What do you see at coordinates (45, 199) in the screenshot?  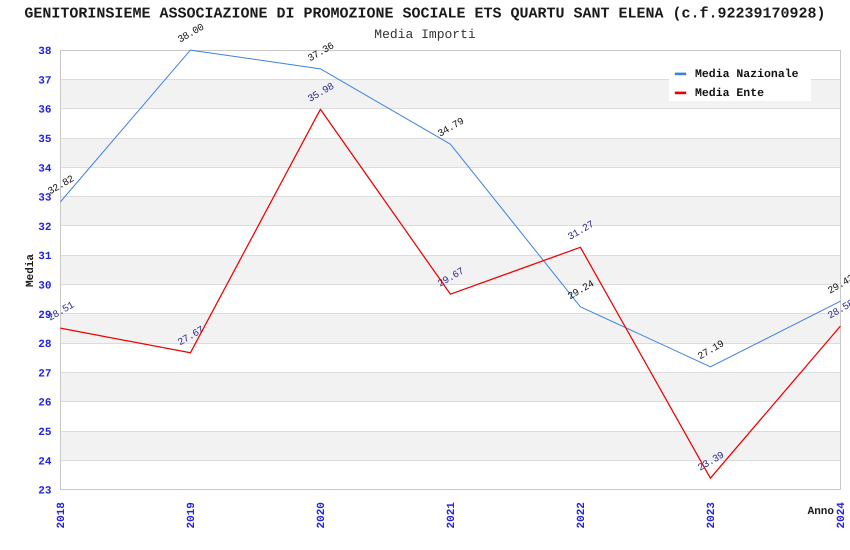 I see `svg-text: 33` at bounding box center [45, 199].